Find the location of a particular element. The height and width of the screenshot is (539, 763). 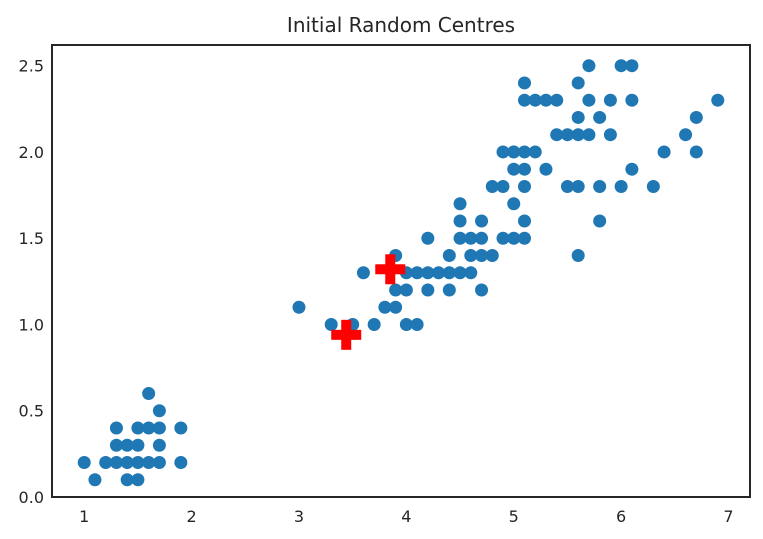

x-tick-label: 7 is located at coordinates (728, 516).